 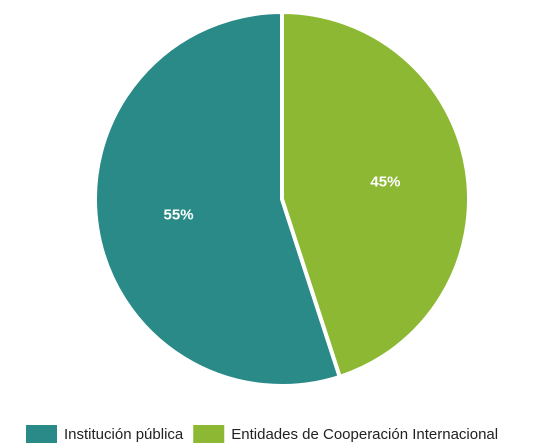 What do you see at coordinates (124, 434) in the screenshot?
I see `legend-label-1: Institución pública` at bounding box center [124, 434].